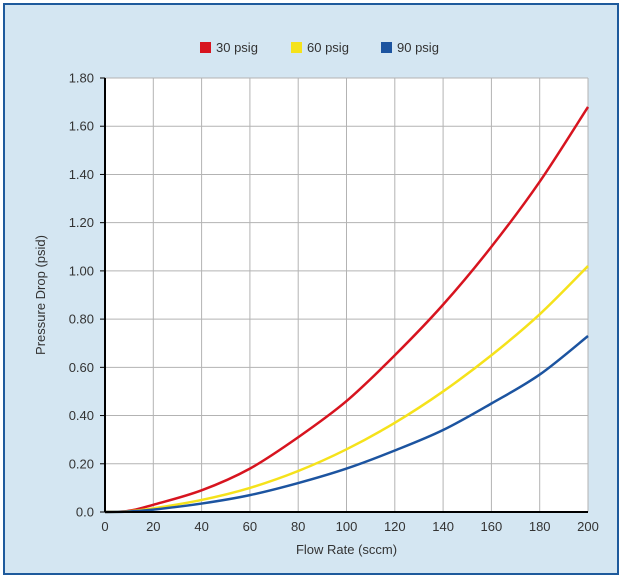 Image resolution: width=625 pixels, height=580 pixels. I want to click on x-axis-title: Flow Rate (sccm), so click(346, 549).